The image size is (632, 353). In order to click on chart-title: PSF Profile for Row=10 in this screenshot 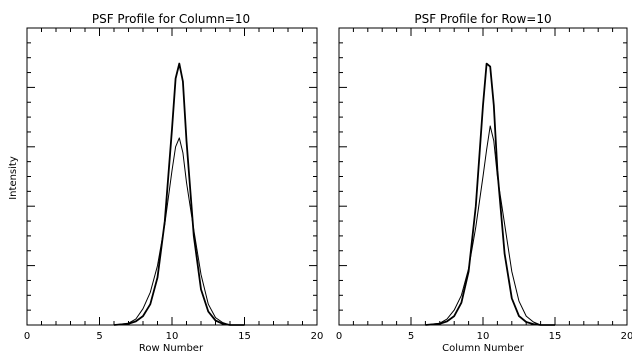, I will do `click(482, 19)`.